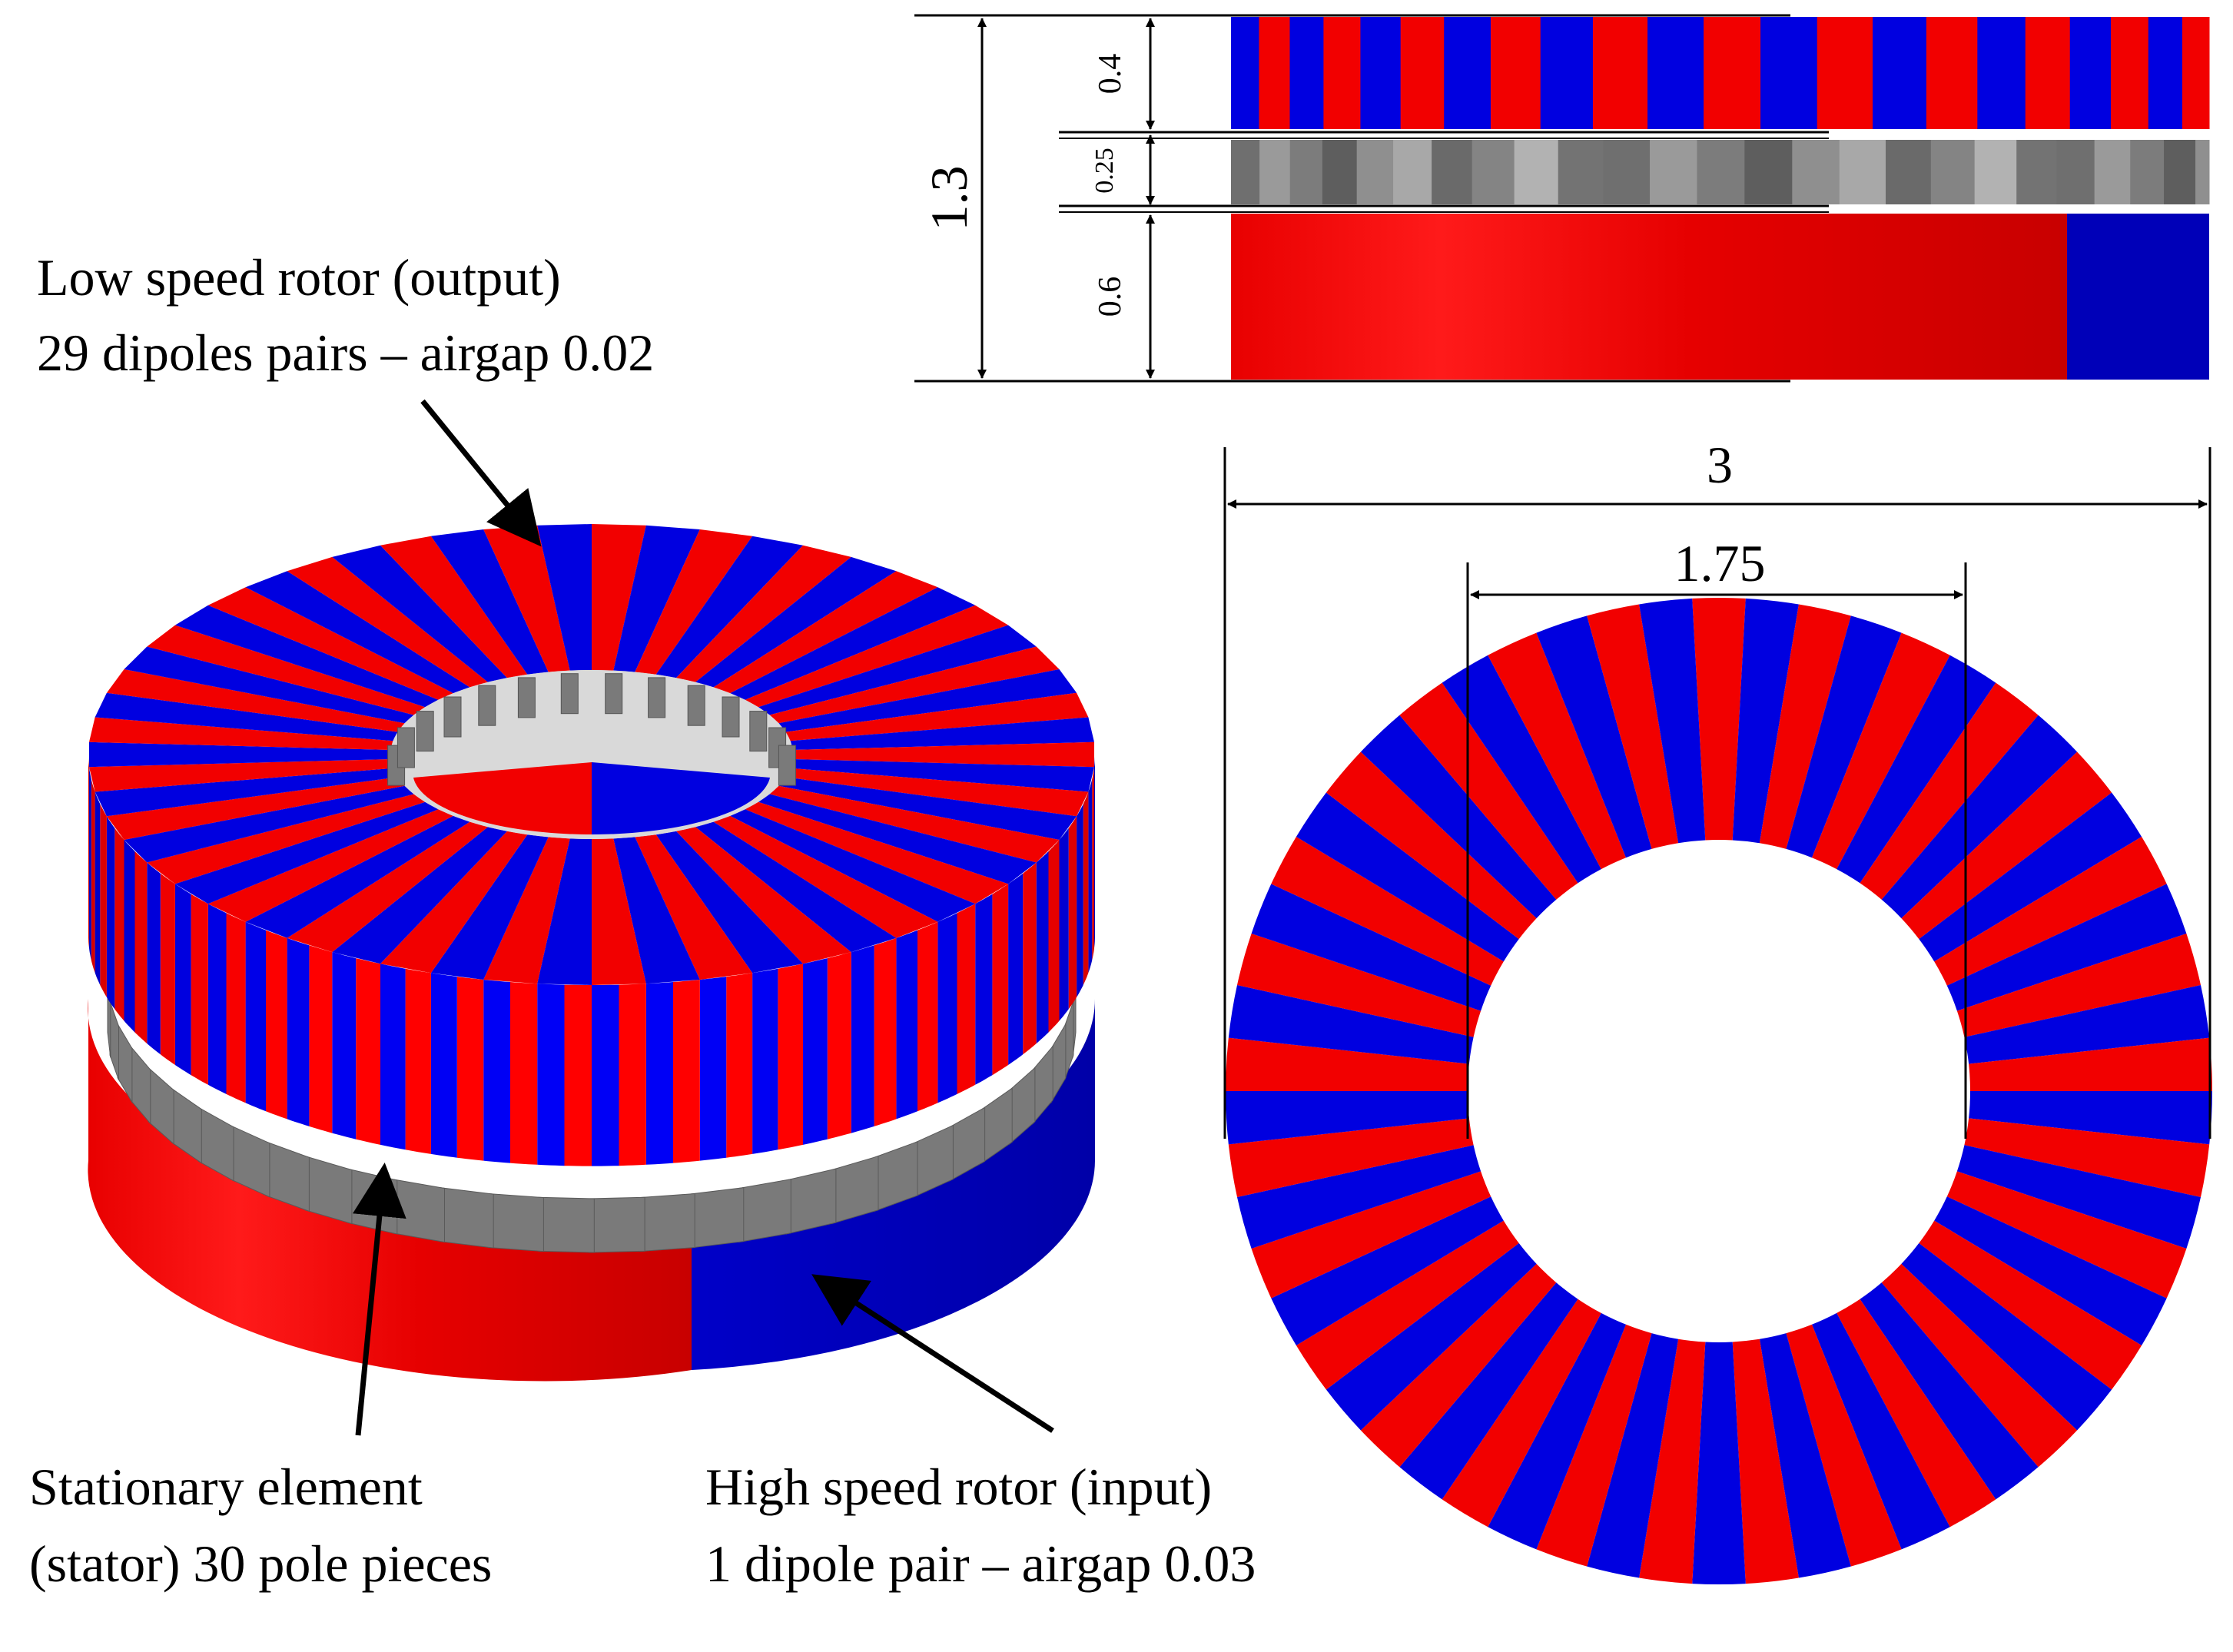 The width and height of the screenshot is (2233, 1652). I want to click on high-speed-rotor-title: High speed rotor (input), so click(959, 1487).